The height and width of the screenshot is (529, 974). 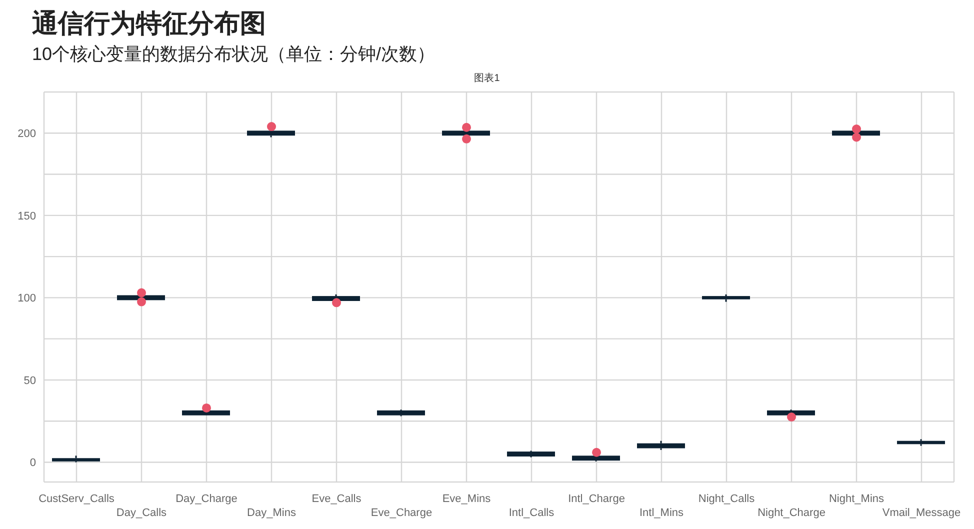 I want to click on x-tick-label: Eve_Mins, so click(x=467, y=499).